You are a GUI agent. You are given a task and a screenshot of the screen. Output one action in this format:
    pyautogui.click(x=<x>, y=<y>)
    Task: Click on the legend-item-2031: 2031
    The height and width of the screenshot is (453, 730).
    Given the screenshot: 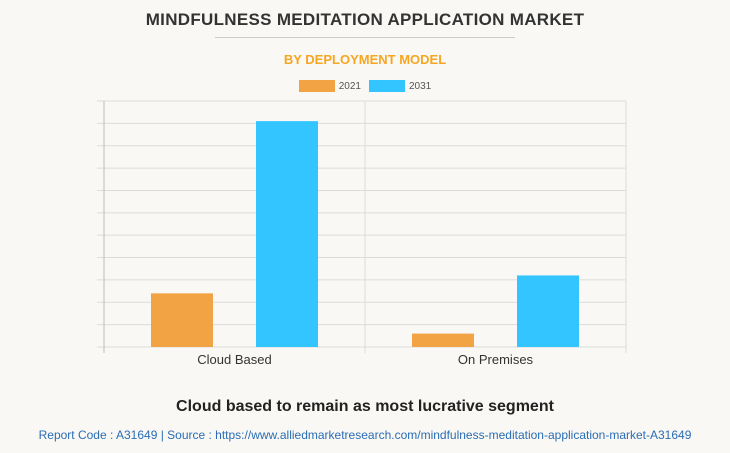 What is the action you would take?
    pyautogui.click(x=400, y=86)
    